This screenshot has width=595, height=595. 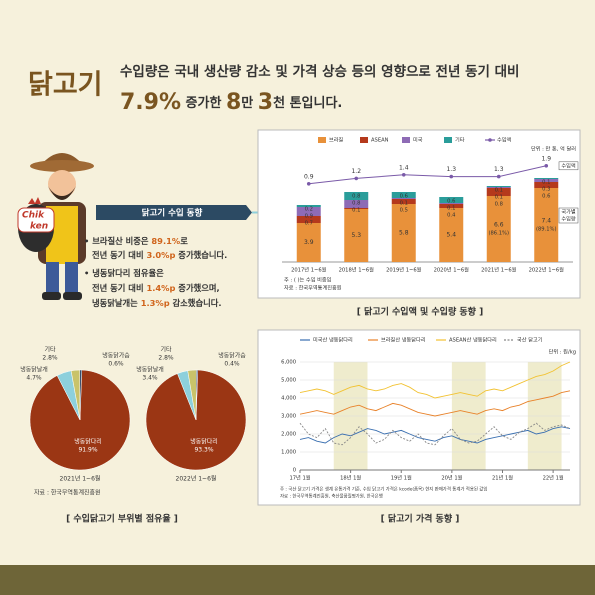 What do you see at coordinates (420, 312) in the screenshot?
I see `caption: [ 닭고기 수입액 및 수입량 동향 ]` at bounding box center [420, 312].